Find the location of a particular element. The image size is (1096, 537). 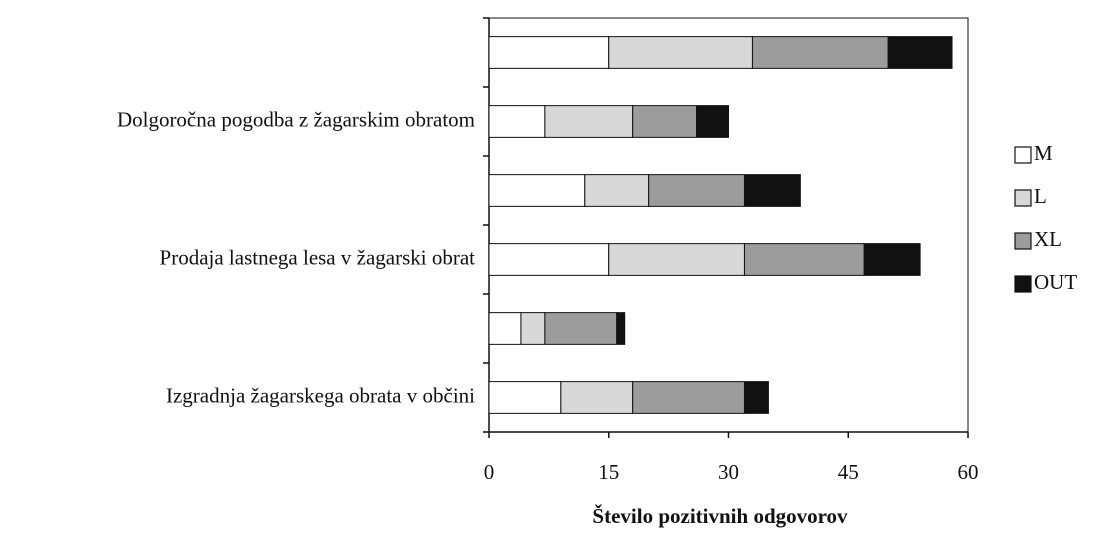

category-label: Izgradnja žagarskega obrata v občini is located at coordinates (320, 395).